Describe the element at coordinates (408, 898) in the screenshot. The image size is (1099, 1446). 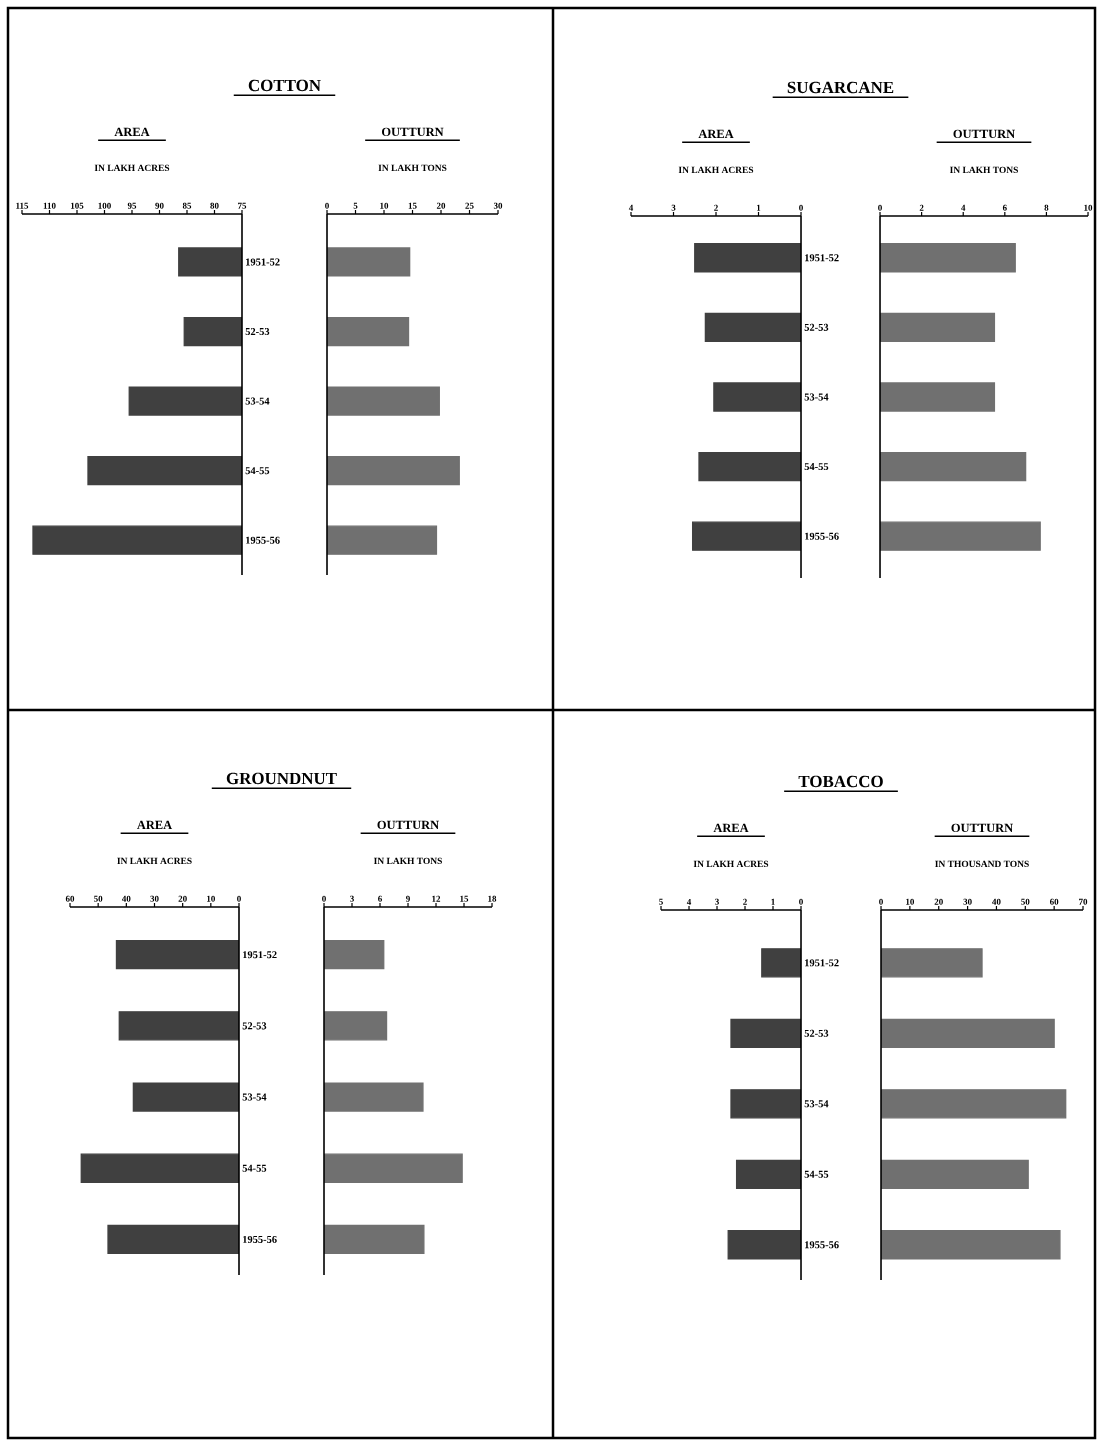
I see `x-tick-label: 9` at that location.